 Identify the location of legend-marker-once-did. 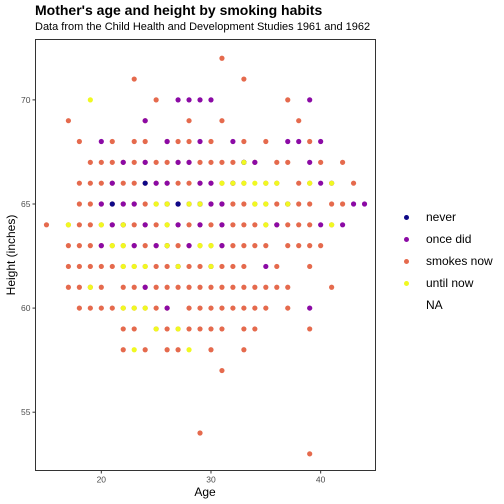
(406, 239).